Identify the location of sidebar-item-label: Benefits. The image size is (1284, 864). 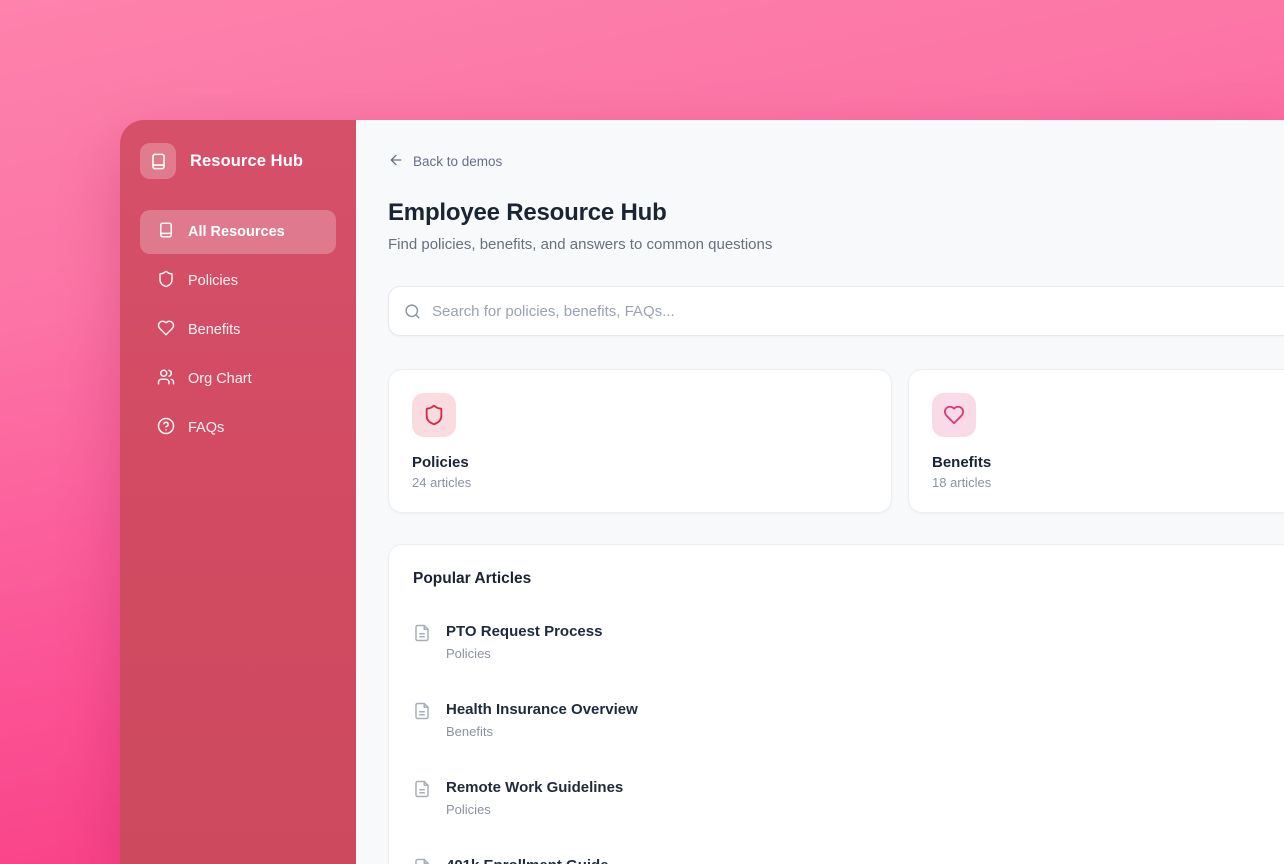
(214, 330).